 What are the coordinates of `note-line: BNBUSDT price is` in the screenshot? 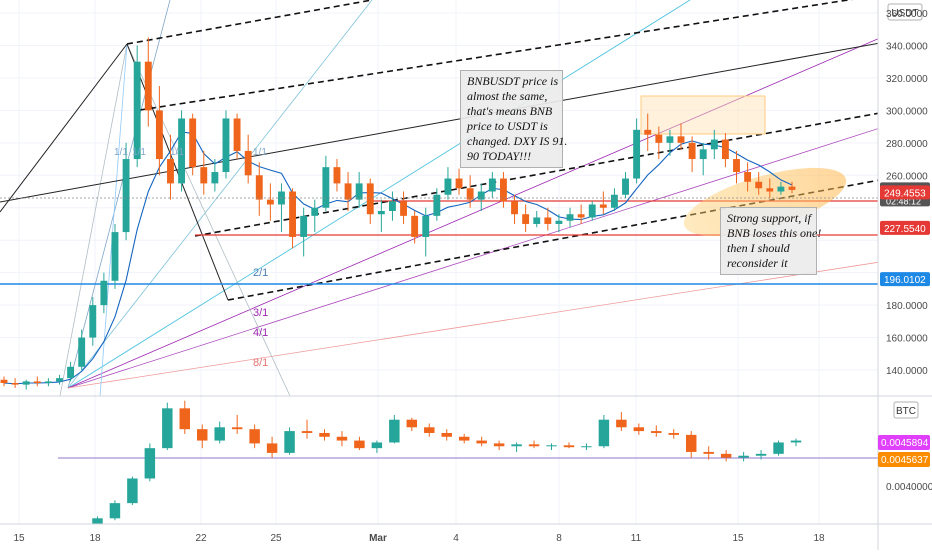 It's located at (513, 81).